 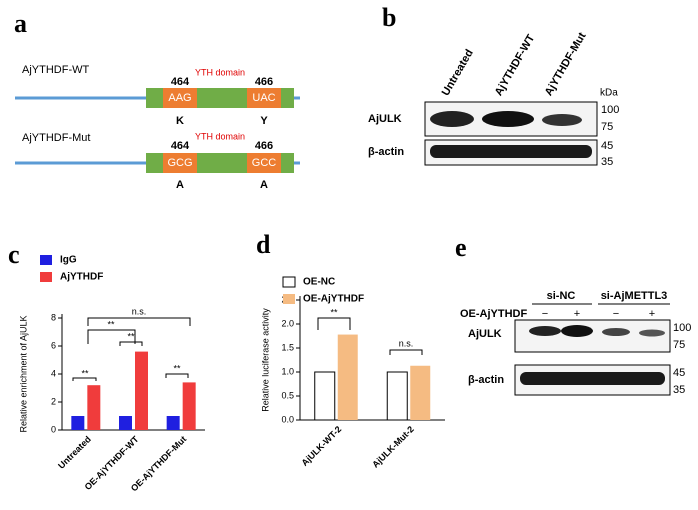 I want to click on y-tick-label: 0.0, so click(x=287, y=419).